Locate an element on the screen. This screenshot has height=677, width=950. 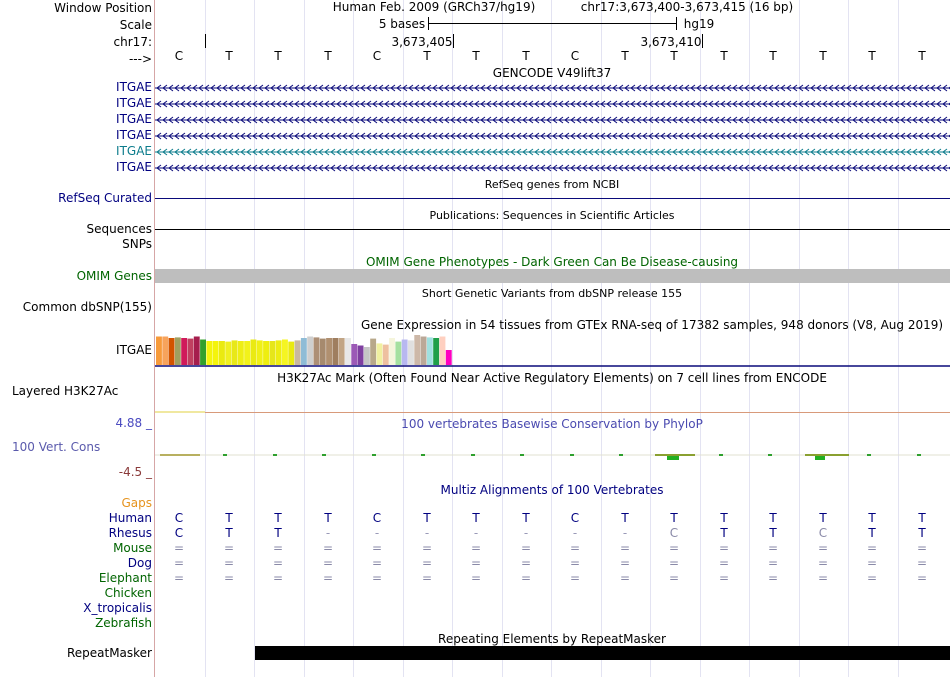
species-label: Human is located at coordinates (130, 518).